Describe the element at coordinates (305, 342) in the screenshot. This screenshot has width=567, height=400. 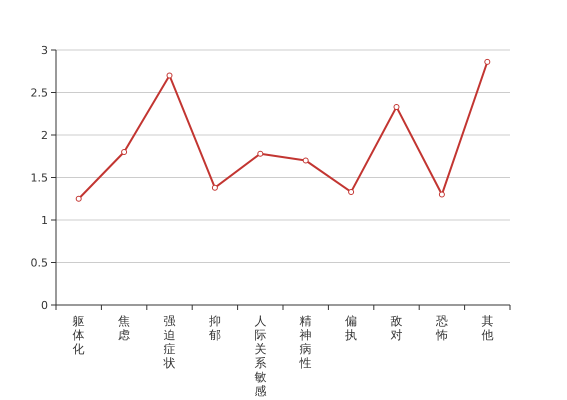
I see `x-tick-label: 精神病性` at that location.